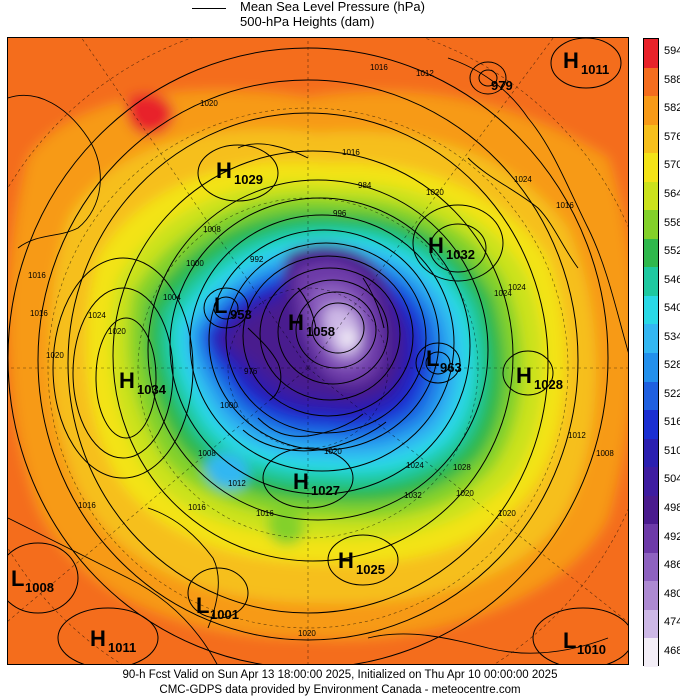 The image size is (680, 700). I want to click on colorbar-label: 570, so click(672, 165).